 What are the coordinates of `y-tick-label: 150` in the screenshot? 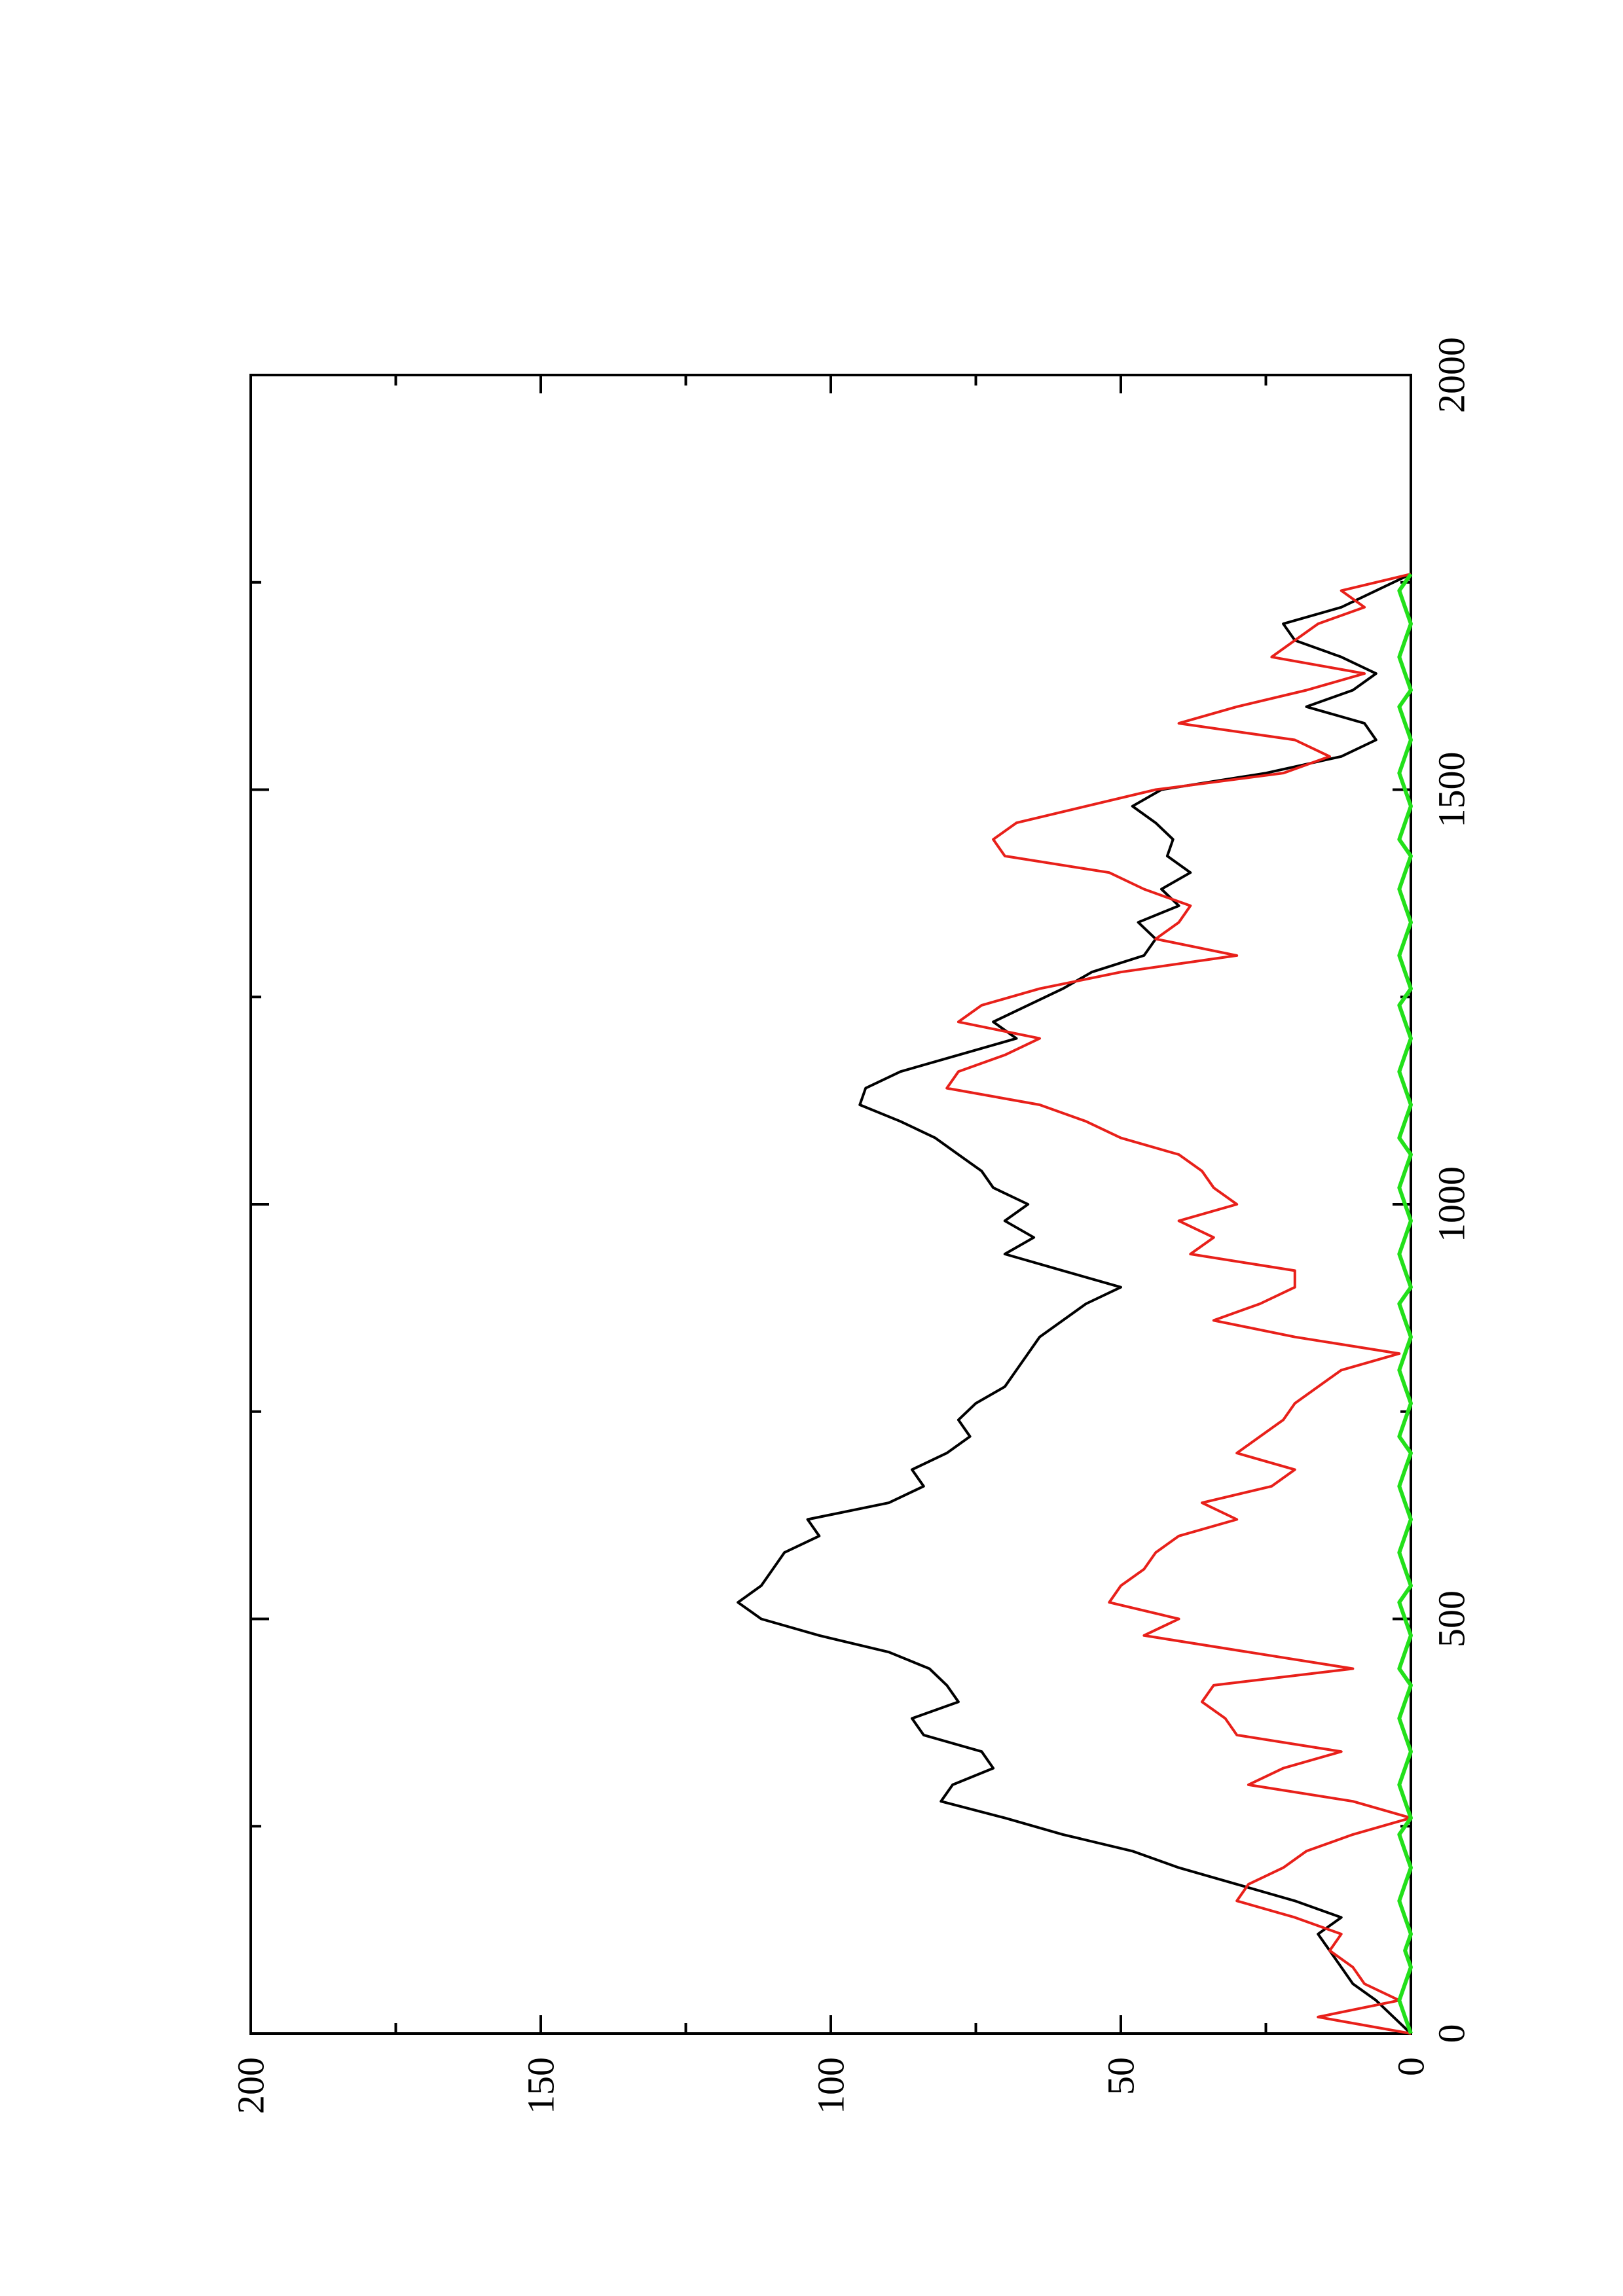 It's located at (541, 2085).